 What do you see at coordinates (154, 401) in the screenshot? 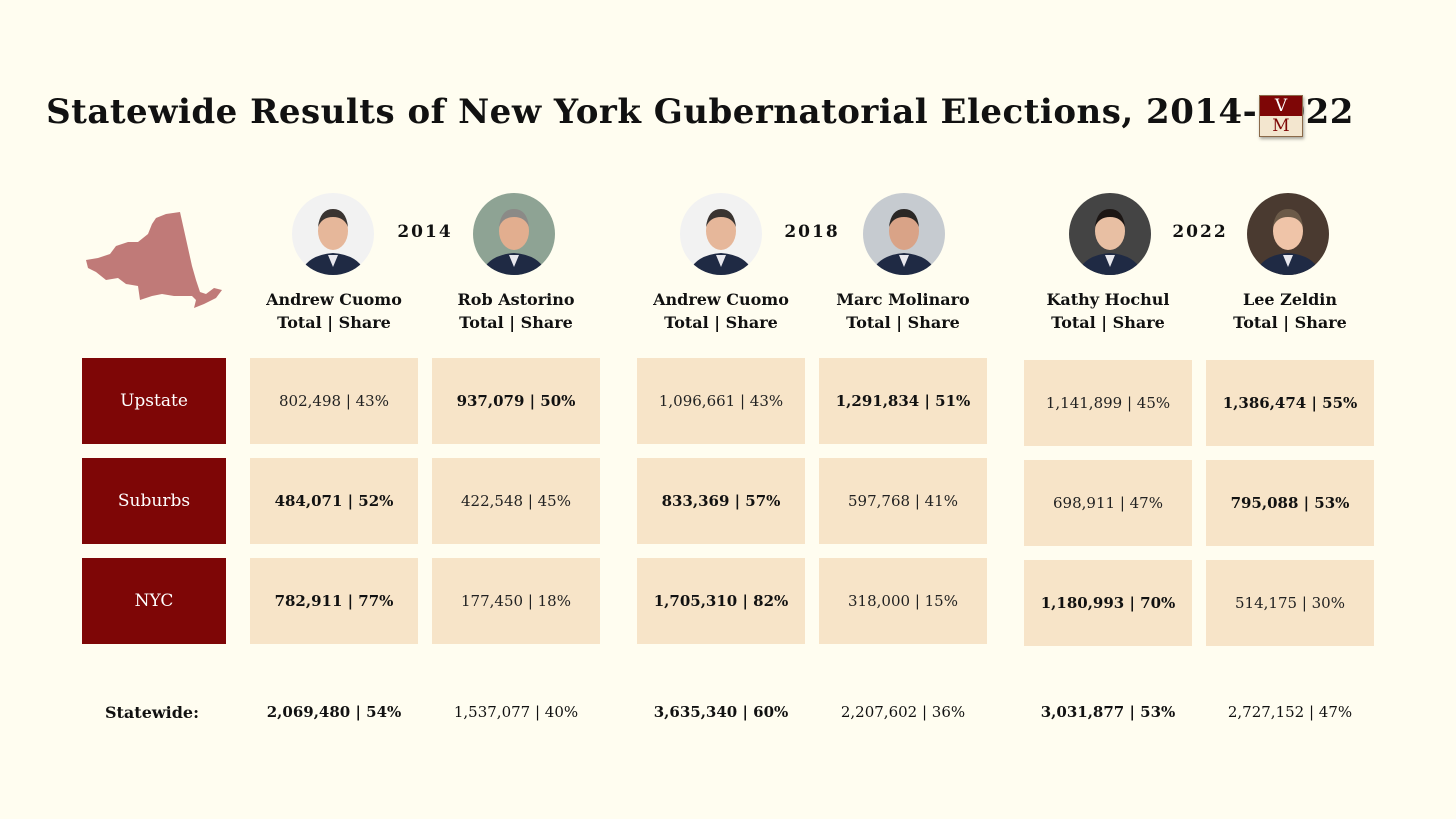
I see `row-label-upstate: Upstate` at bounding box center [154, 401].